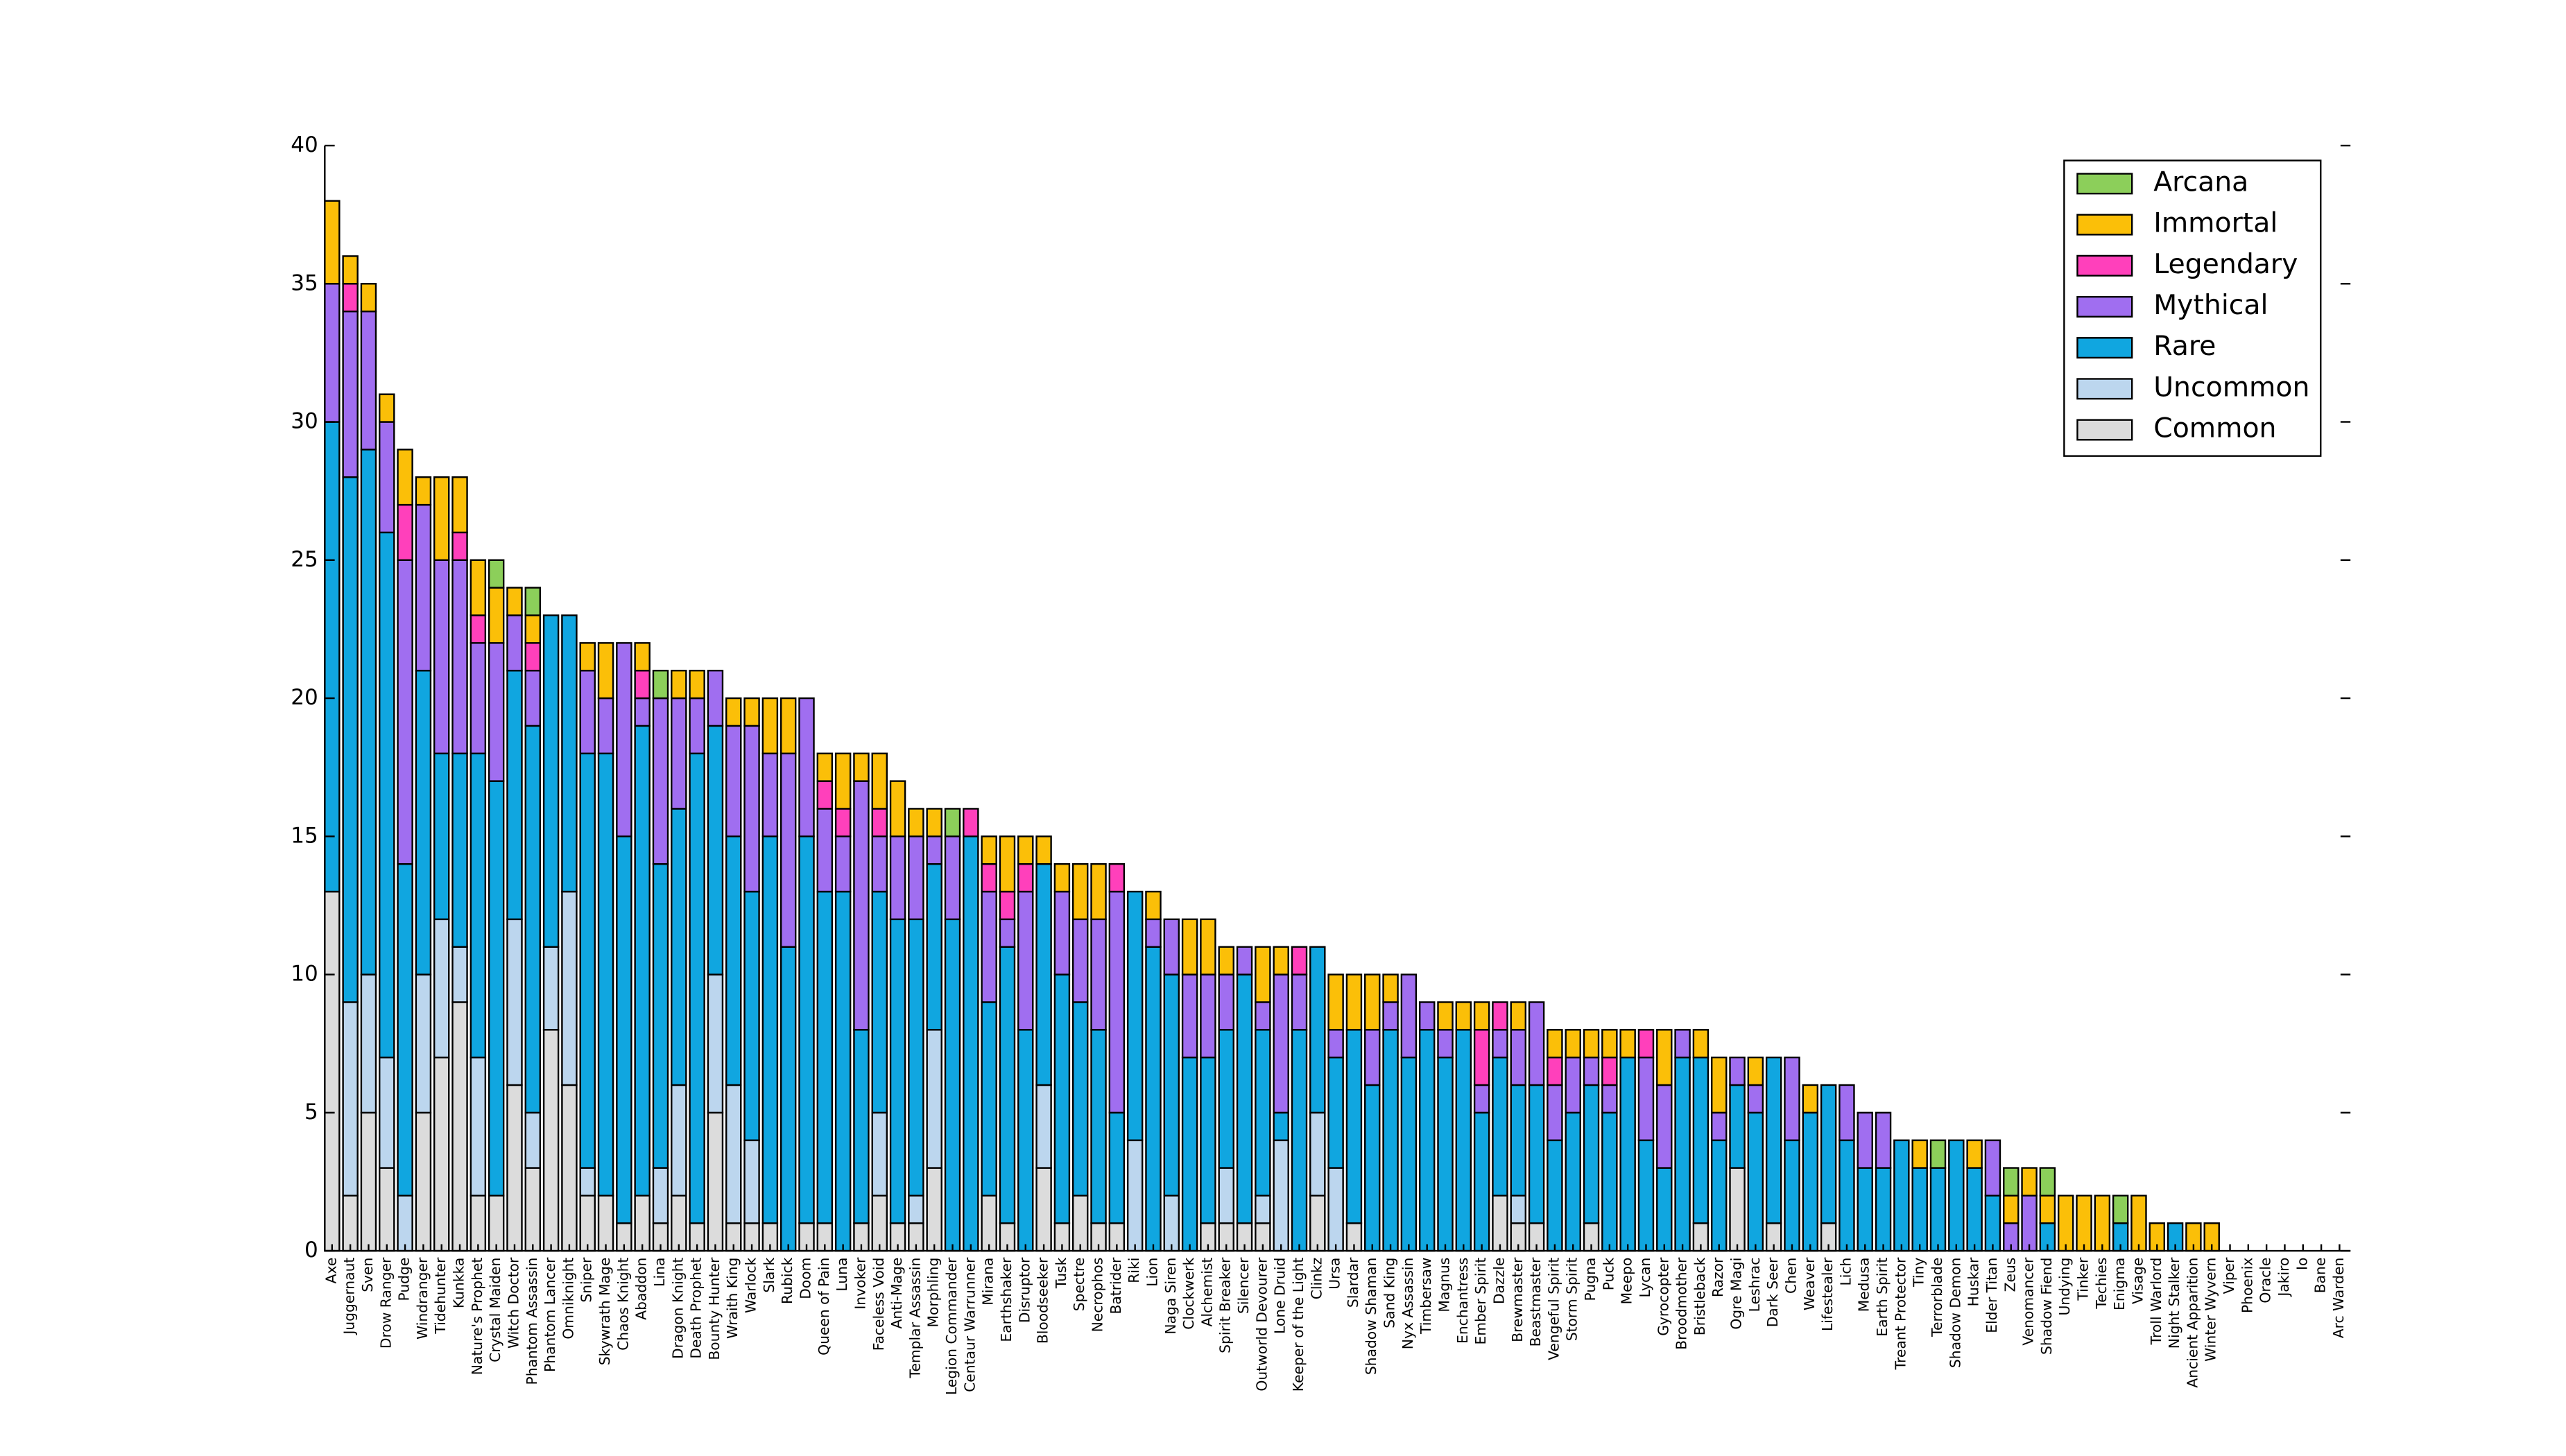  I want to click on x-tick-label: Outworld Devourer, so click(1261, 1324).